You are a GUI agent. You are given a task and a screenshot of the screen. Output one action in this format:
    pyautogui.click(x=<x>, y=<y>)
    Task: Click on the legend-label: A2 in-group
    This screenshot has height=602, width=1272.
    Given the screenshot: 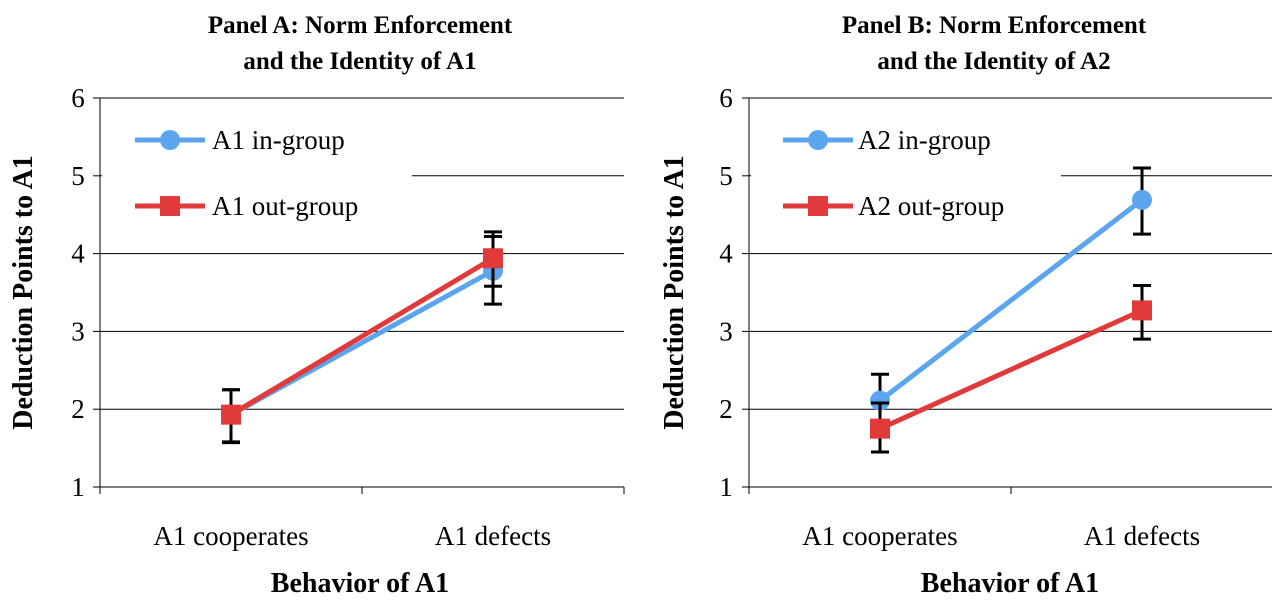 What is the action you would take?
    pyautogui.click(x=924, y=140)
    